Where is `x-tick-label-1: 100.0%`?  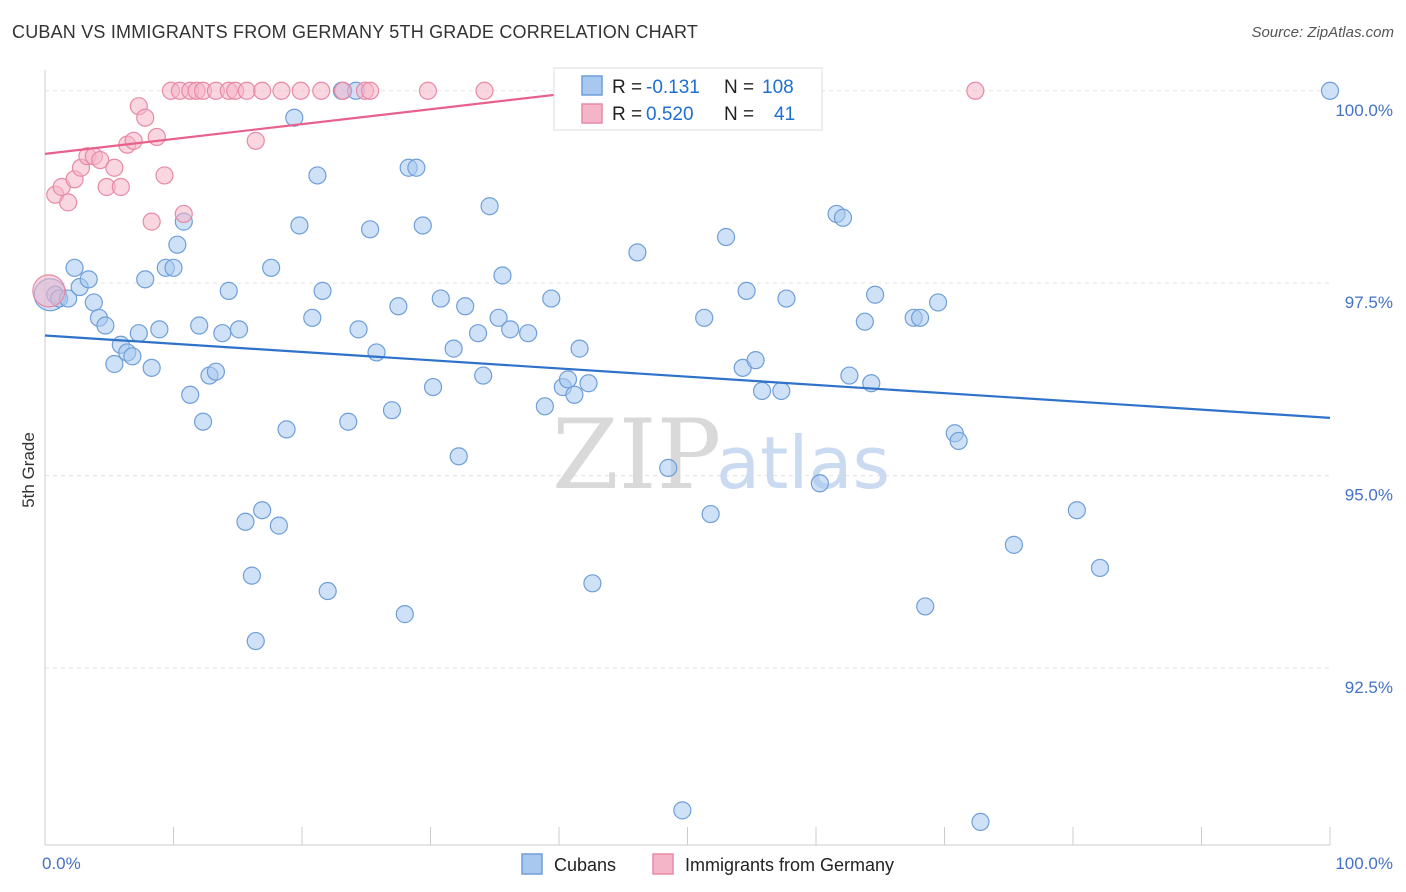 x-tick-label-1: 100.0% is located at coordinates (1364, 863).